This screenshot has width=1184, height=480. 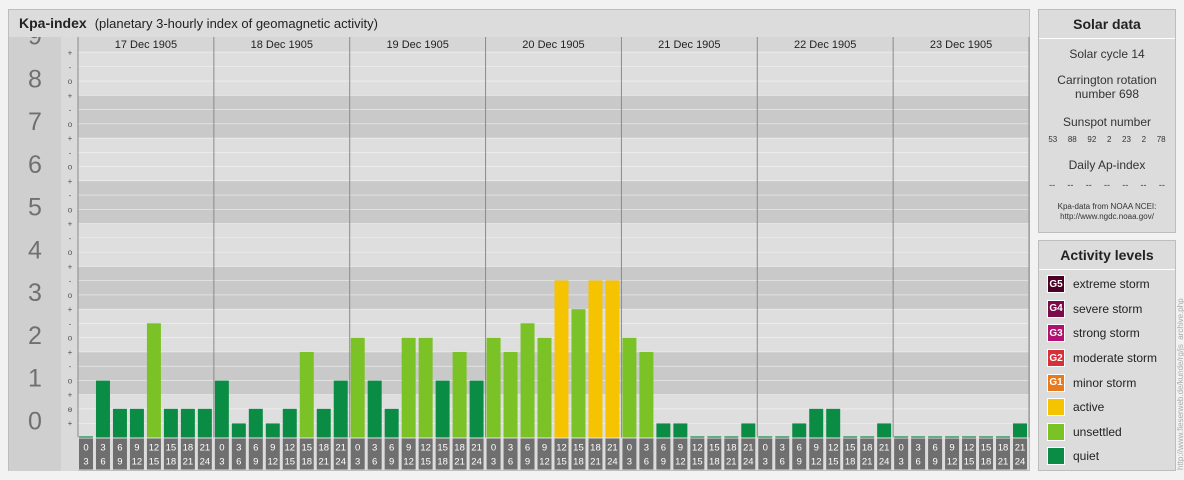 I want to click on legend-item: G3 strong storm, so click(x=1111, y=333).